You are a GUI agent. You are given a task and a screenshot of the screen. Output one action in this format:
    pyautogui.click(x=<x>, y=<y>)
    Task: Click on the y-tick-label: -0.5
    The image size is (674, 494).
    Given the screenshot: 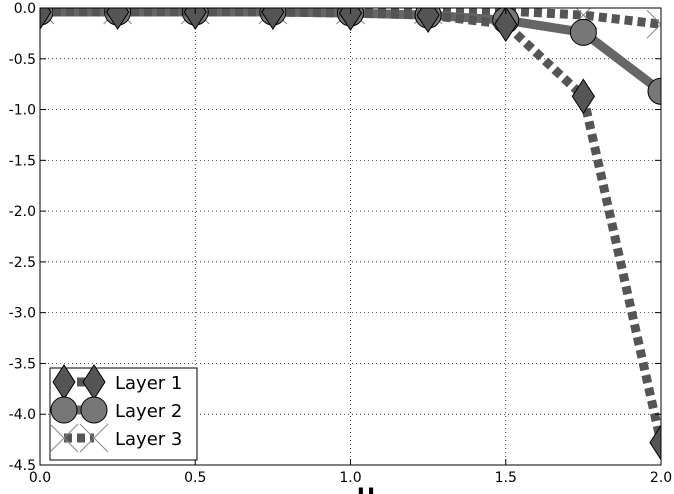 What is the action you would take?
    pyautogui.click(x=22, y=60)
    